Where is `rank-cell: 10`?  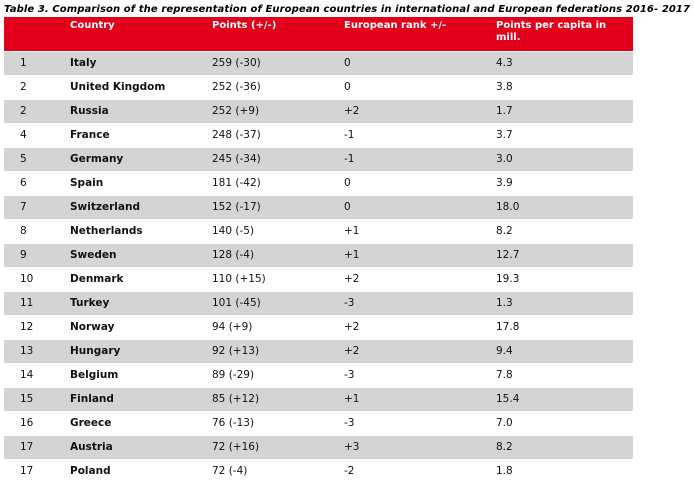 rank-cell: 10 is located at coordinates (27, 279).